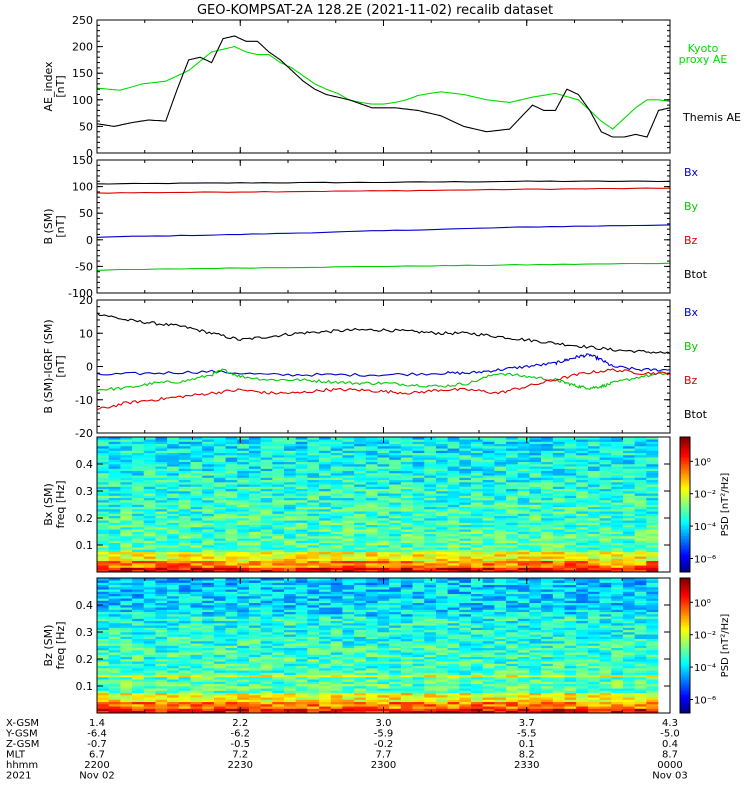  Describe the element at coordinates (685, 494) in the screenshot. I see `colorbar-segment` at that location.